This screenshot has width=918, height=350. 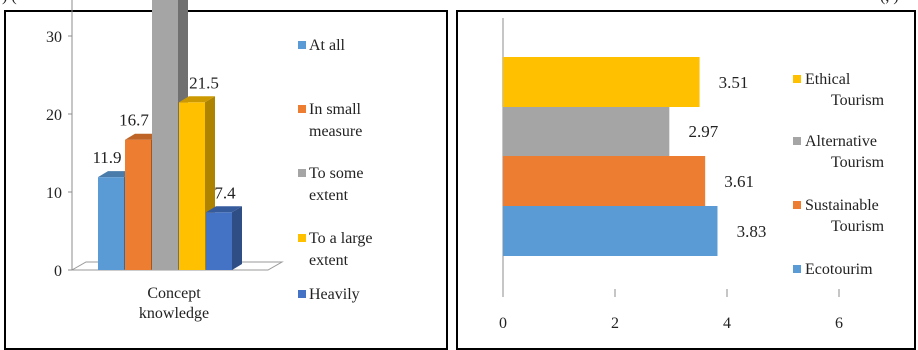 What do you see at coordinates (858, 226) in the screenshot?
I see `legend-label-sustainable-tourism-line2: Tourism` at bounding box center [858, 226].